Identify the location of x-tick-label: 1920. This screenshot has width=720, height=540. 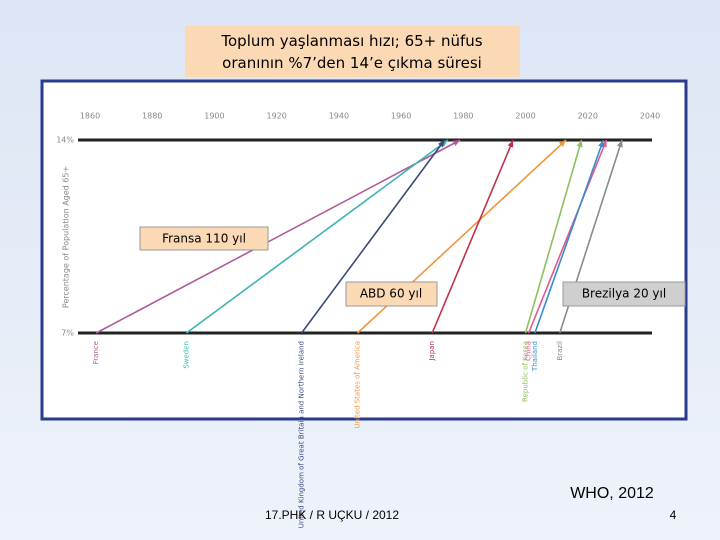
(276, 116).